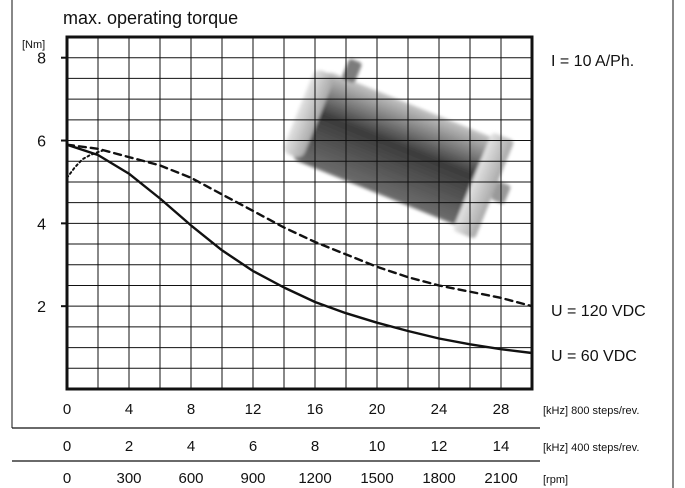  Describe the element at coordinates (314, 478) in the screenshot. I see `x-tick-label: 1200` at that location.